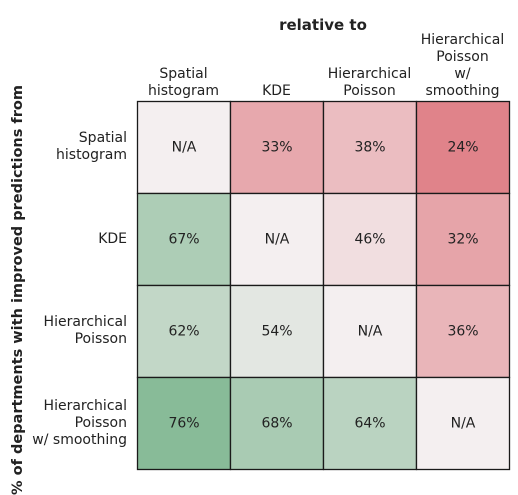  I want to click on heatmap-cell-label: 67%, so click(183, 240).